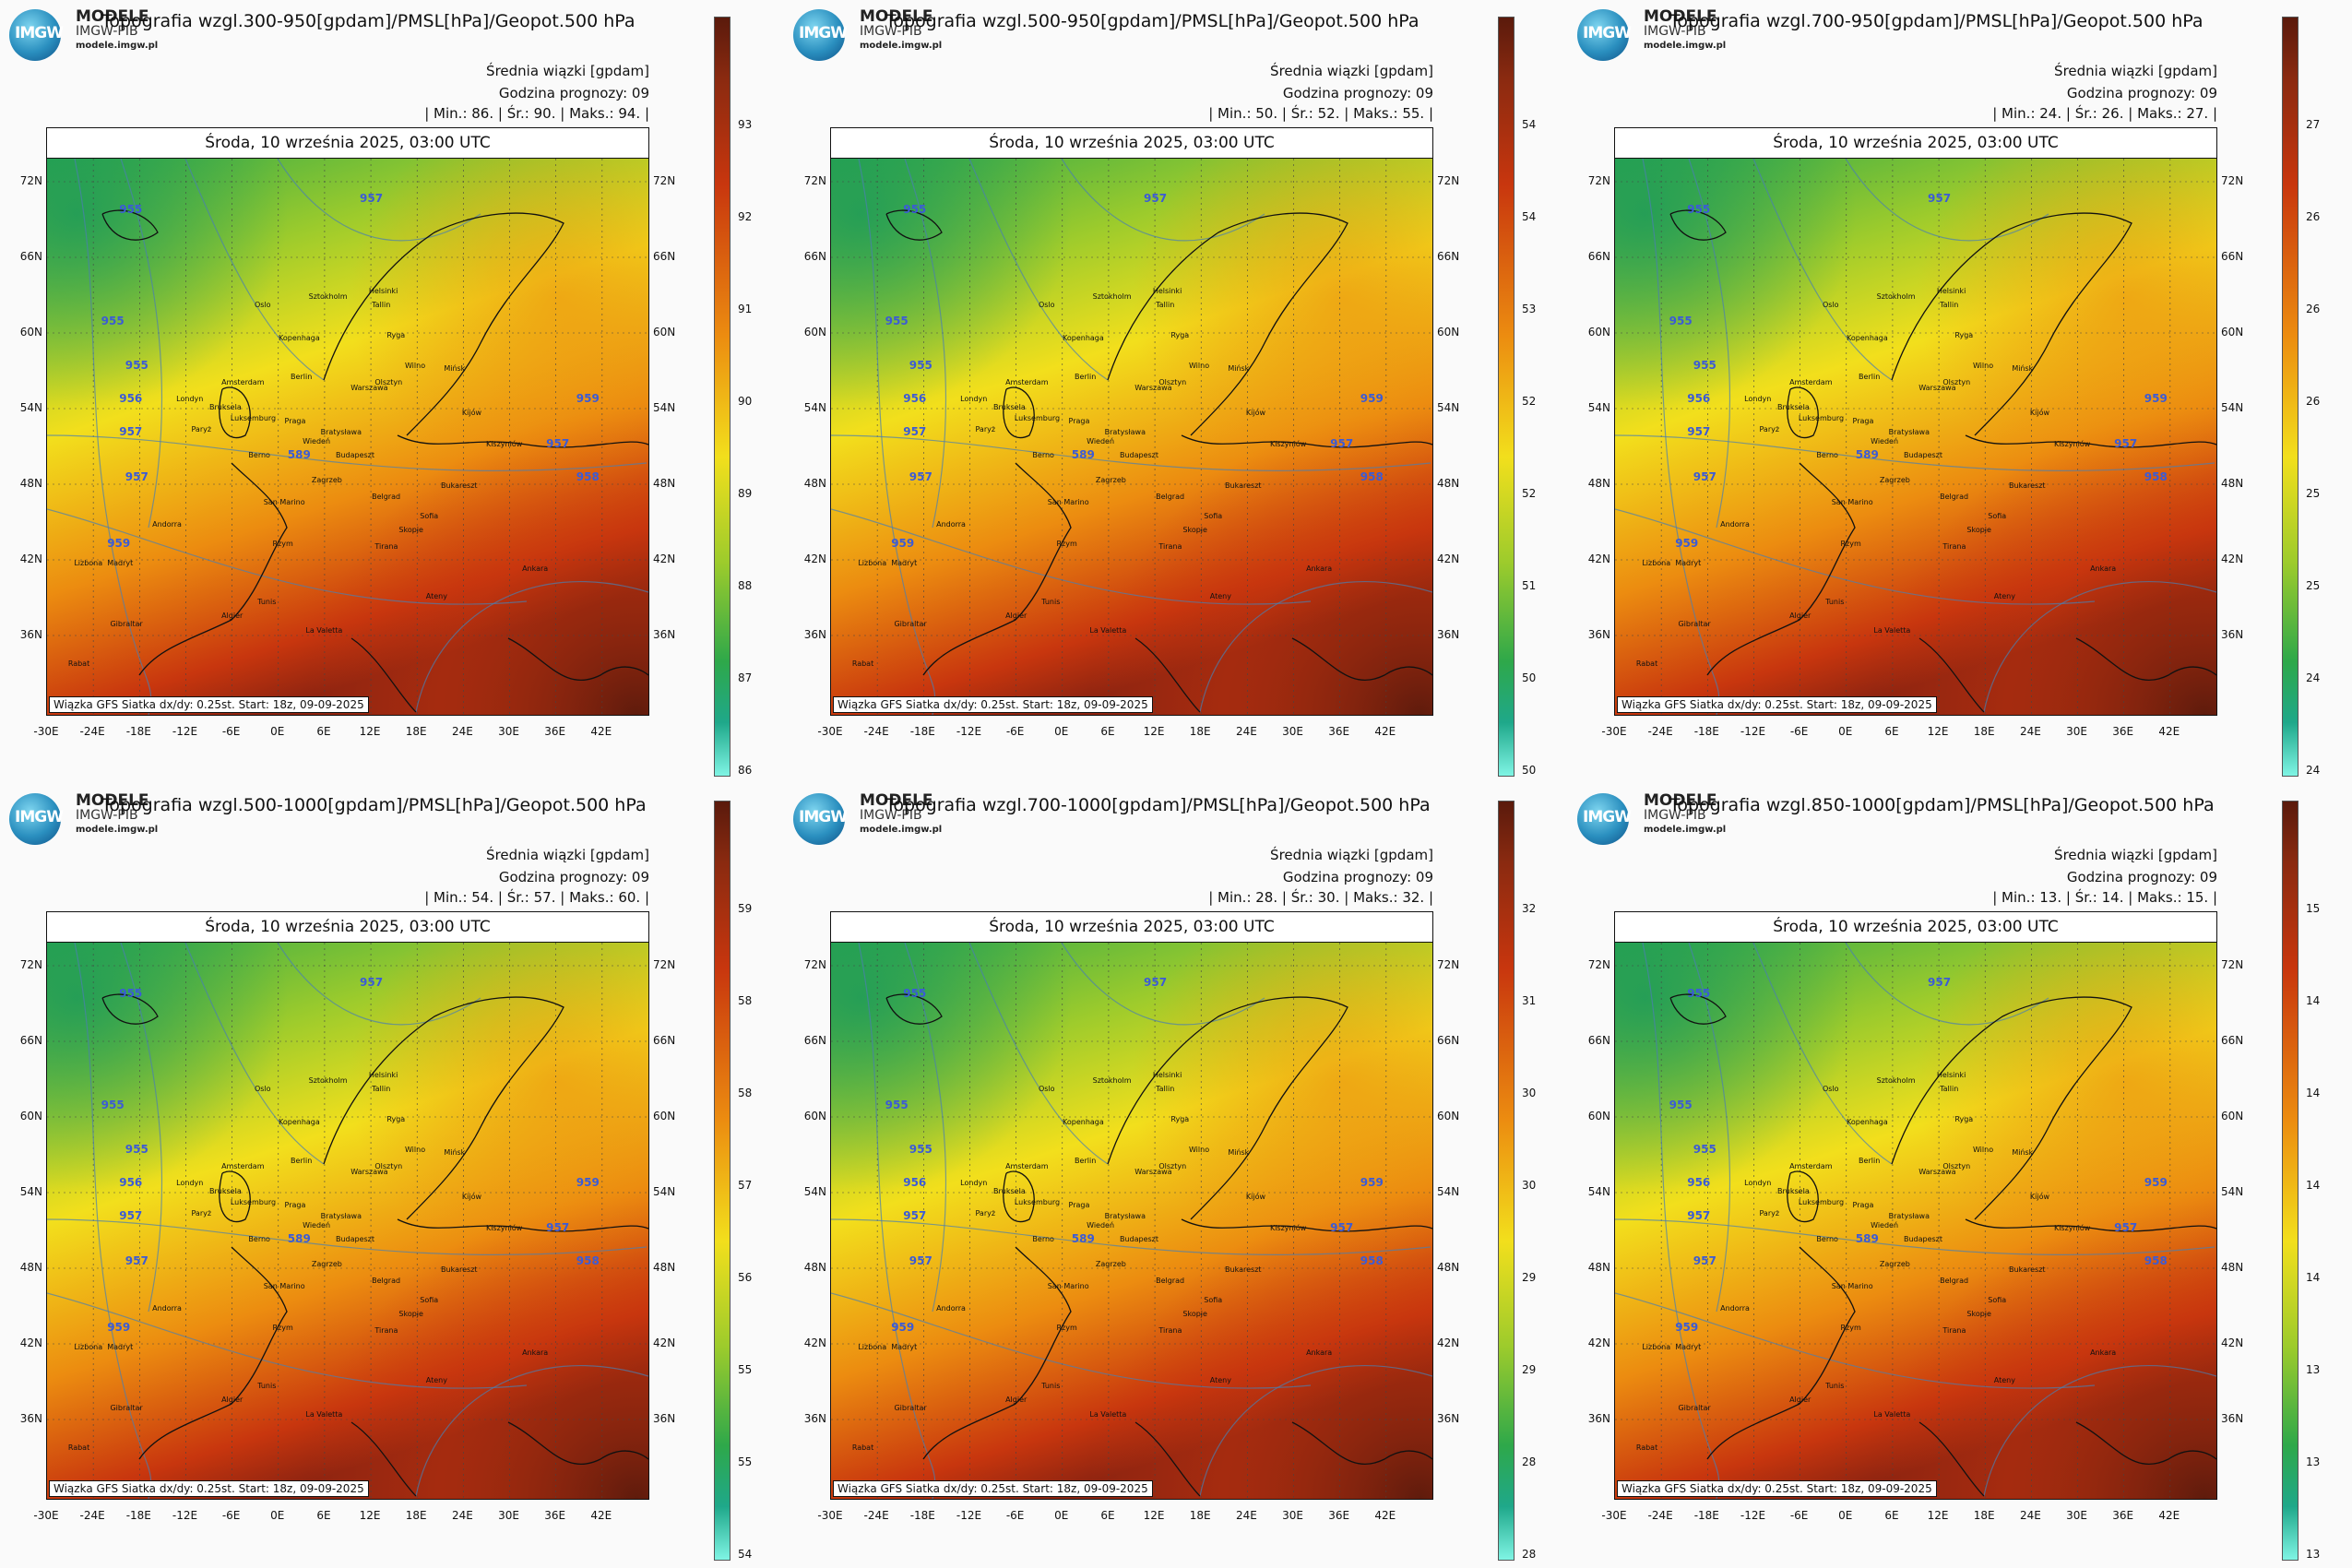 This screenshot has width=2352, height=1568. Describe the element at coordinates (92, 731) in the screenshot. I see `lon-label: -24E` at that location.